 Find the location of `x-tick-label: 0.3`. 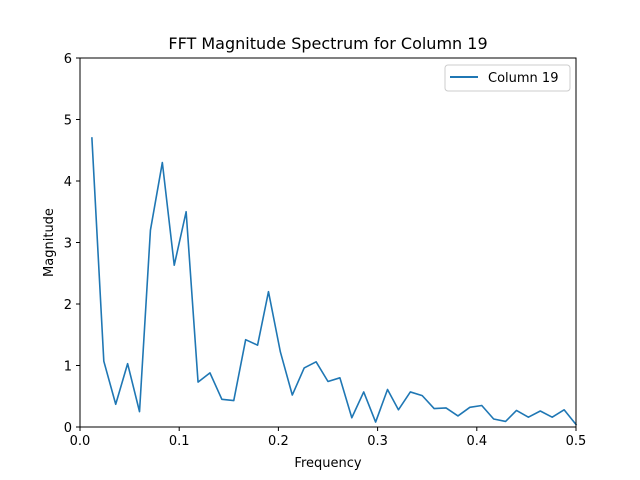

x-tick-label: 0.3 is located at coordinates (377, 441).